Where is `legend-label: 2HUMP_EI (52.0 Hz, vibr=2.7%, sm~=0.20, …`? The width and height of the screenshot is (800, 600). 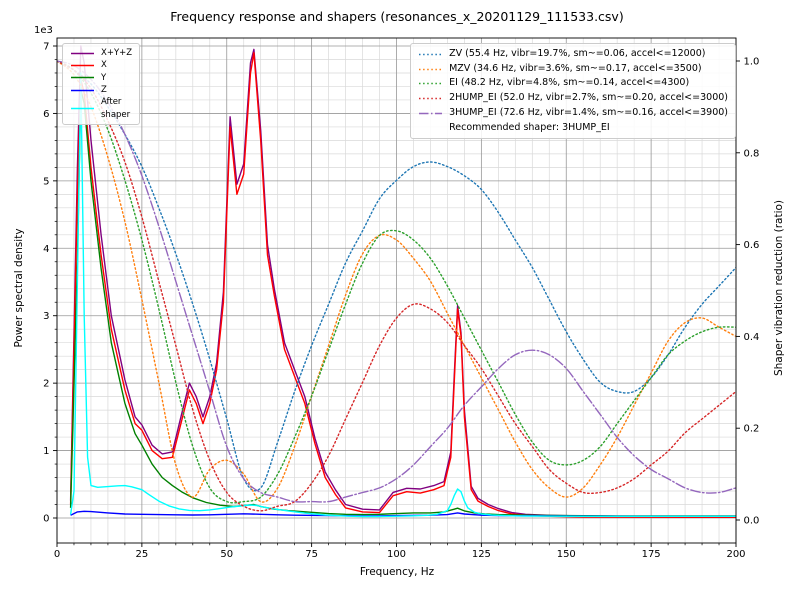 legend-label: 2HUMP_EI (52.0 Hz, vibr=2.7%, sm~=0.20, … is located at coordinates (588, 98).